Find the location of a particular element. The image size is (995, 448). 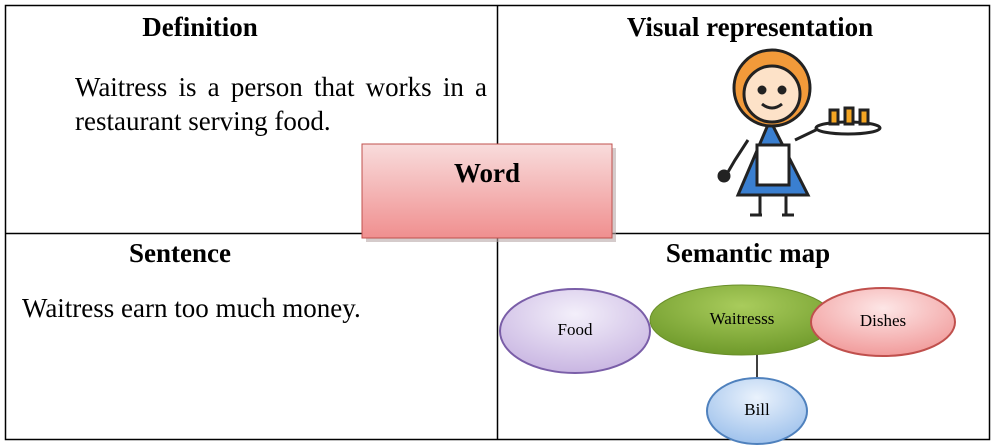

cell-title: Sentence is located at coordinates (180, 253).